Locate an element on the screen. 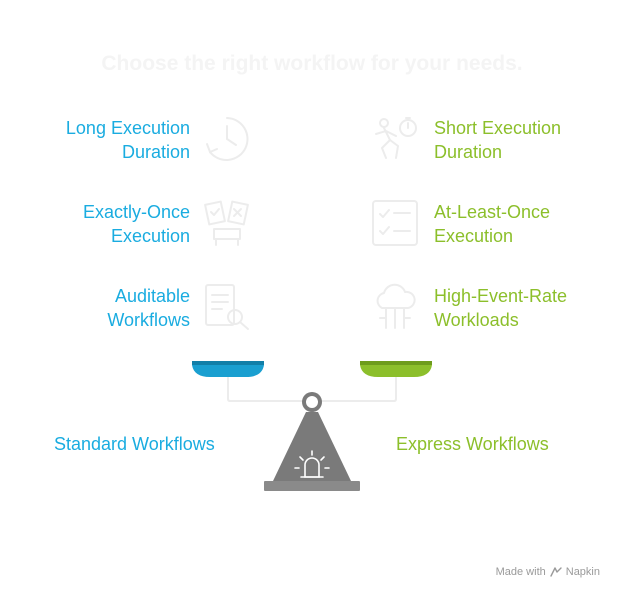 Image resolution: width=624 pixels, height=600 pixels. cloud-network-icon is located at coordinates (396, 306).